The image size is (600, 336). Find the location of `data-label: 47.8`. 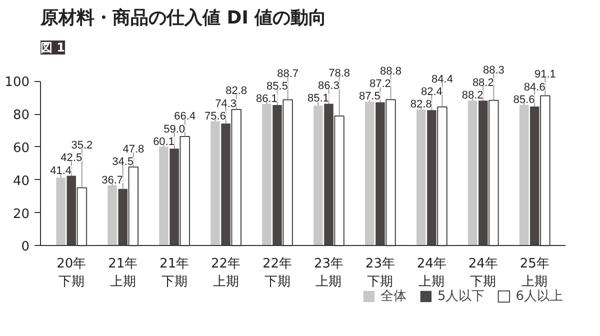

data-label: 47.8 is located at coordinates (133, 149).